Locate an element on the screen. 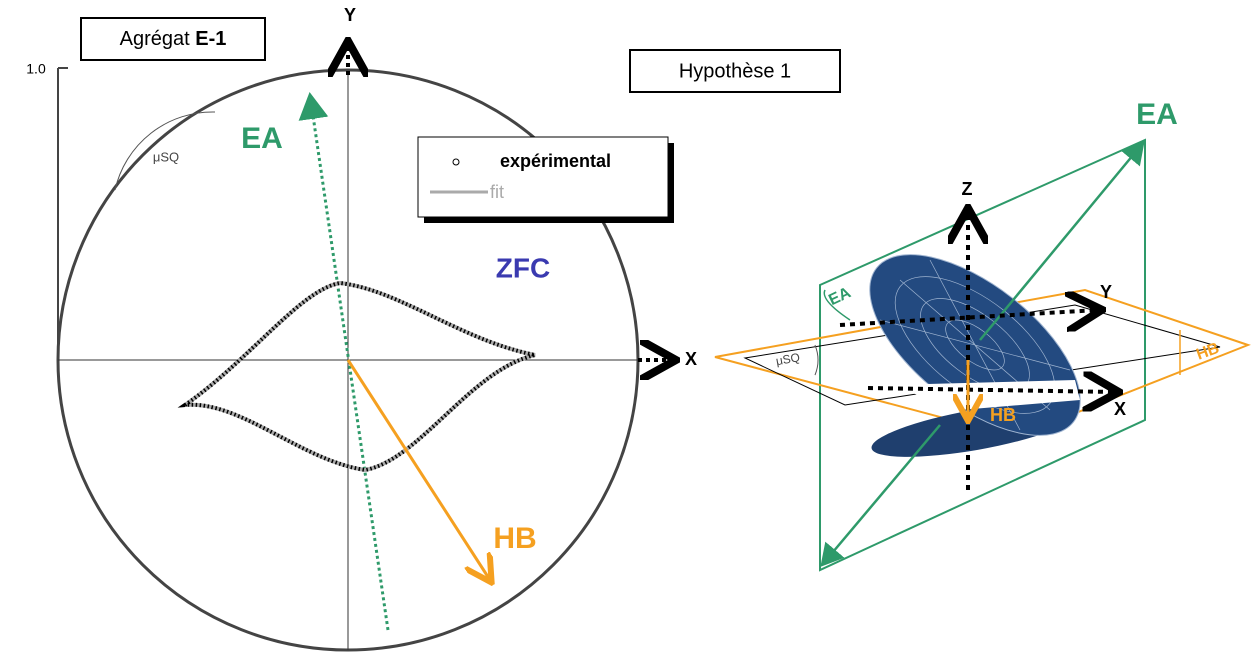 The height and width of the screenshot is (657, 1253). title: Hypothèse 1 is located at coordinates (735, 71).